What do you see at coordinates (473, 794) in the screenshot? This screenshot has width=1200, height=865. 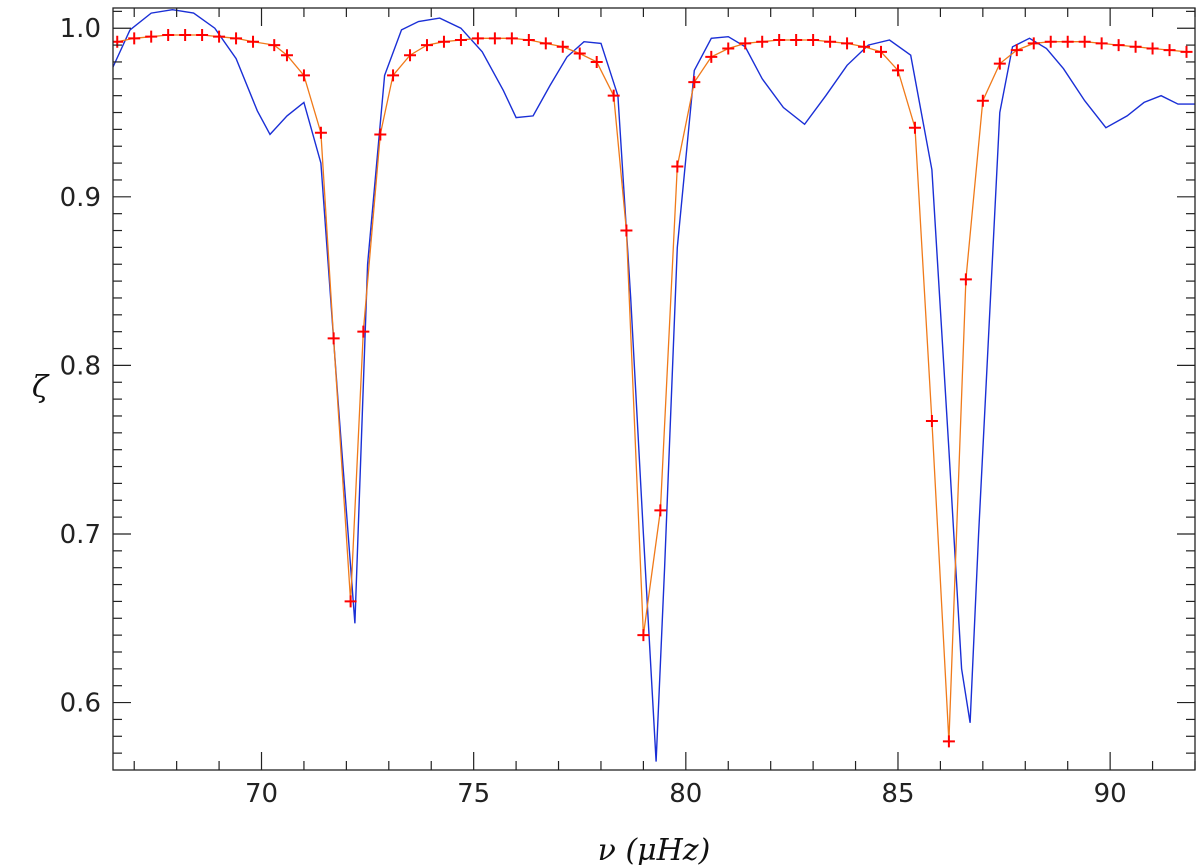 I see `x-tick-label: 75` at bounding box center [473, 794].